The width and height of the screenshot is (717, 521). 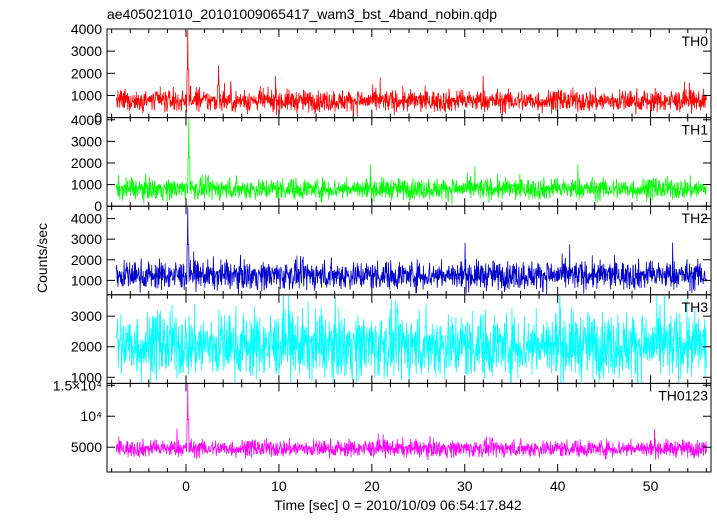 I want to click on panel-label: TH3, so click(x=695, y=307).